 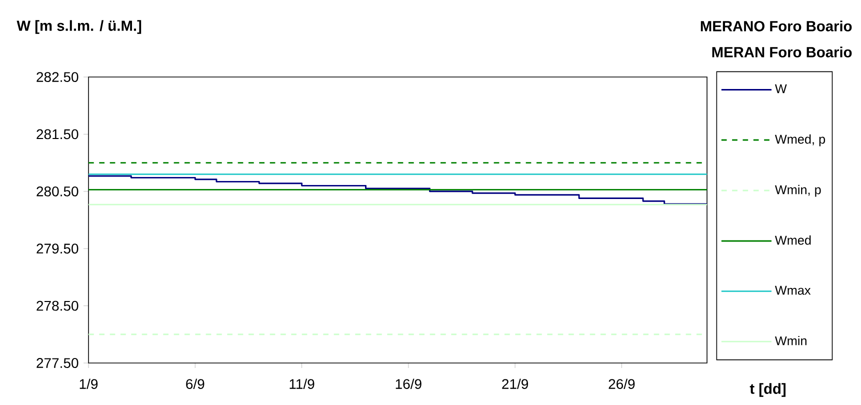 I want to click on y-tick-label: 281.50, so click(x=57, y=134).